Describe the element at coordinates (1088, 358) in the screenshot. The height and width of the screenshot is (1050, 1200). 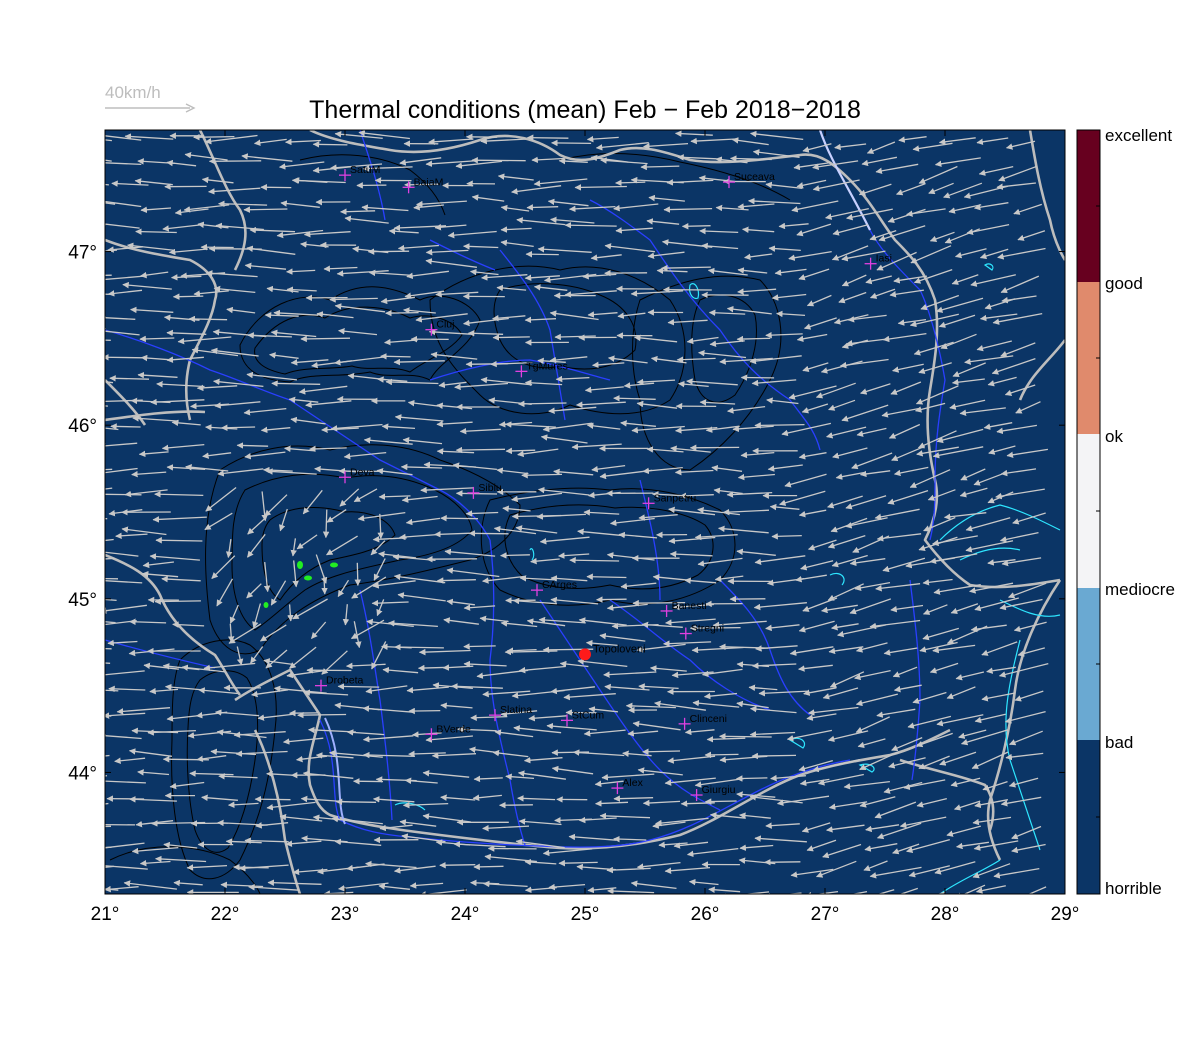
I see `legend-band-good` at that location.